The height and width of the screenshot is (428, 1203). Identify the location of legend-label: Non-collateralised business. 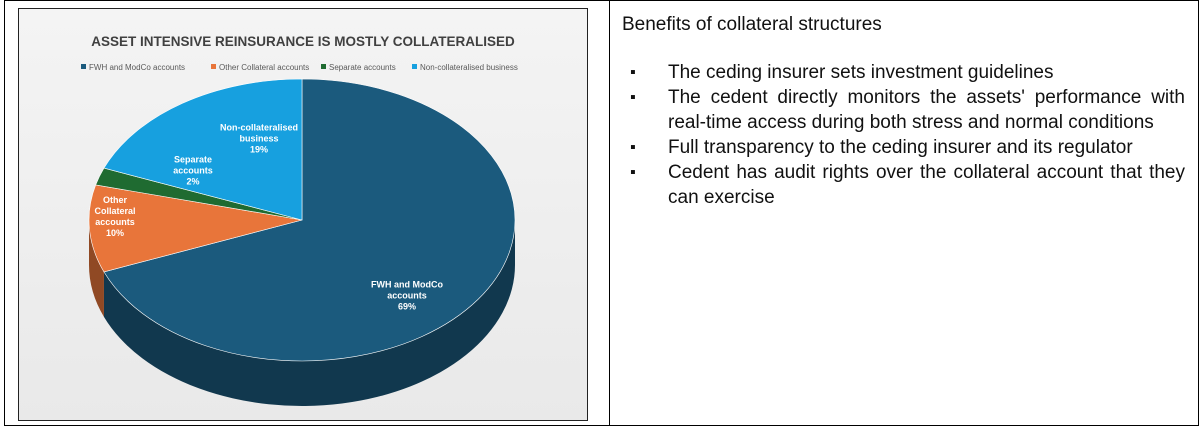
(469, 67).